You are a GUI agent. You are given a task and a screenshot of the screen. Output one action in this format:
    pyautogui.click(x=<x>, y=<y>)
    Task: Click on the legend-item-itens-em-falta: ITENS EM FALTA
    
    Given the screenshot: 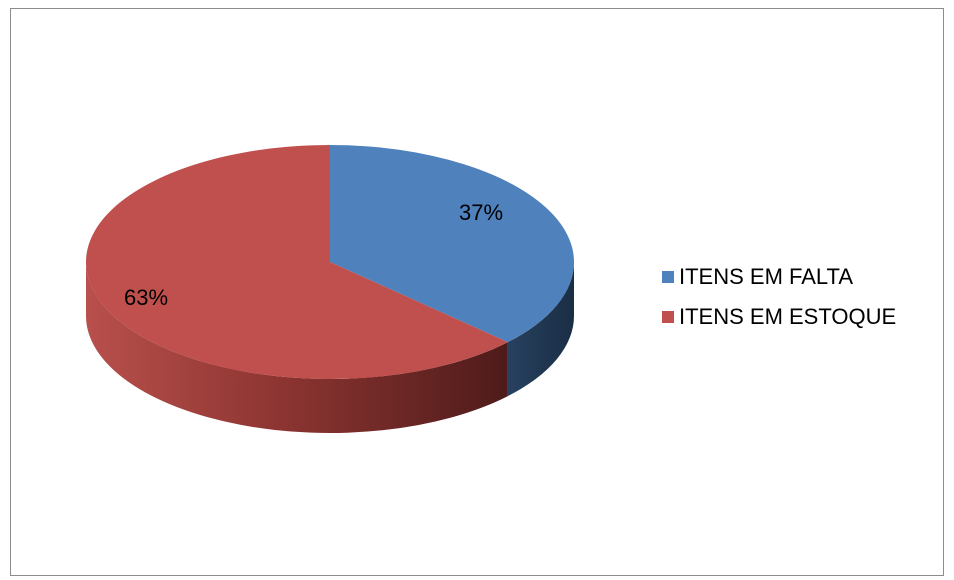 What is the action you would take?
    pyautogui.click(x=779, y=277)
    